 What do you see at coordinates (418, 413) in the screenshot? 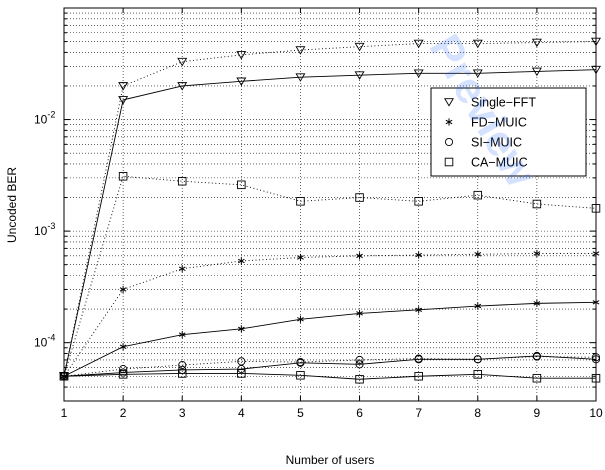
I see `x-tick-label: 7` at bounding box center [418, 413].